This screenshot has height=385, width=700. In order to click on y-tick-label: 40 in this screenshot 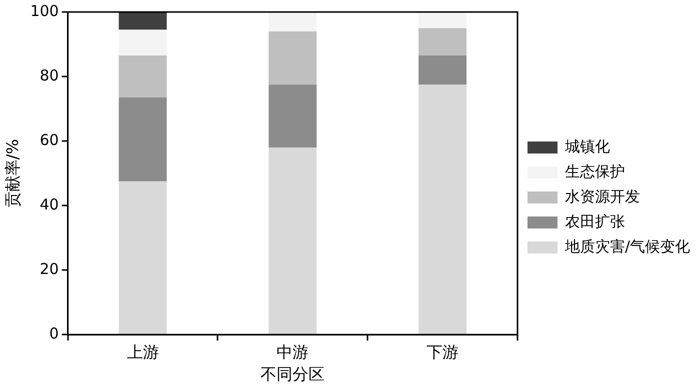, I will do `click(49, 204)`.